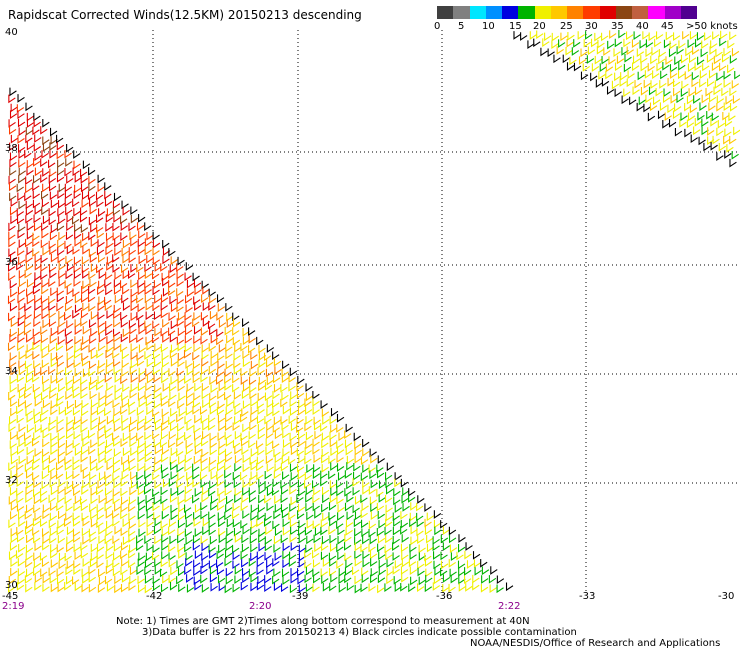 The width and height of the screenshot is (740, 650). What do you see at coordinates (510, 12) in the screenshot?
I see `colorbar-swatch` at bounding box center [510, 12].